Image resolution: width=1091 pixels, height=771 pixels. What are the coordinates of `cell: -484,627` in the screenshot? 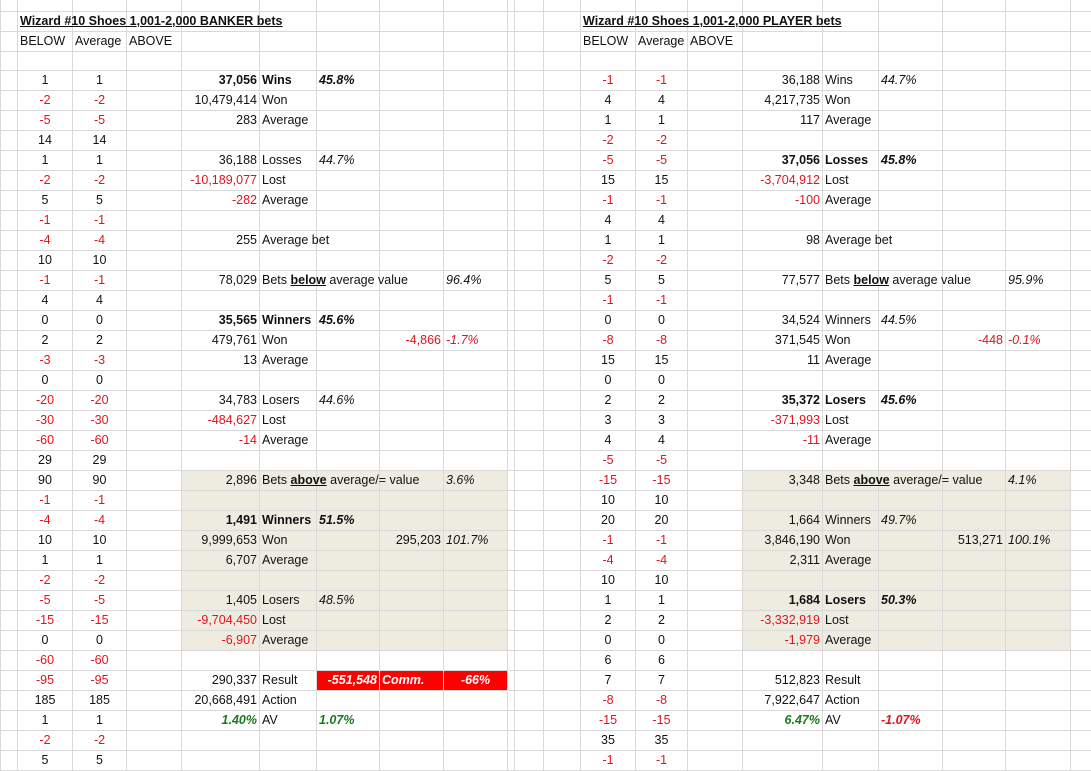 It's located at (221, 421).